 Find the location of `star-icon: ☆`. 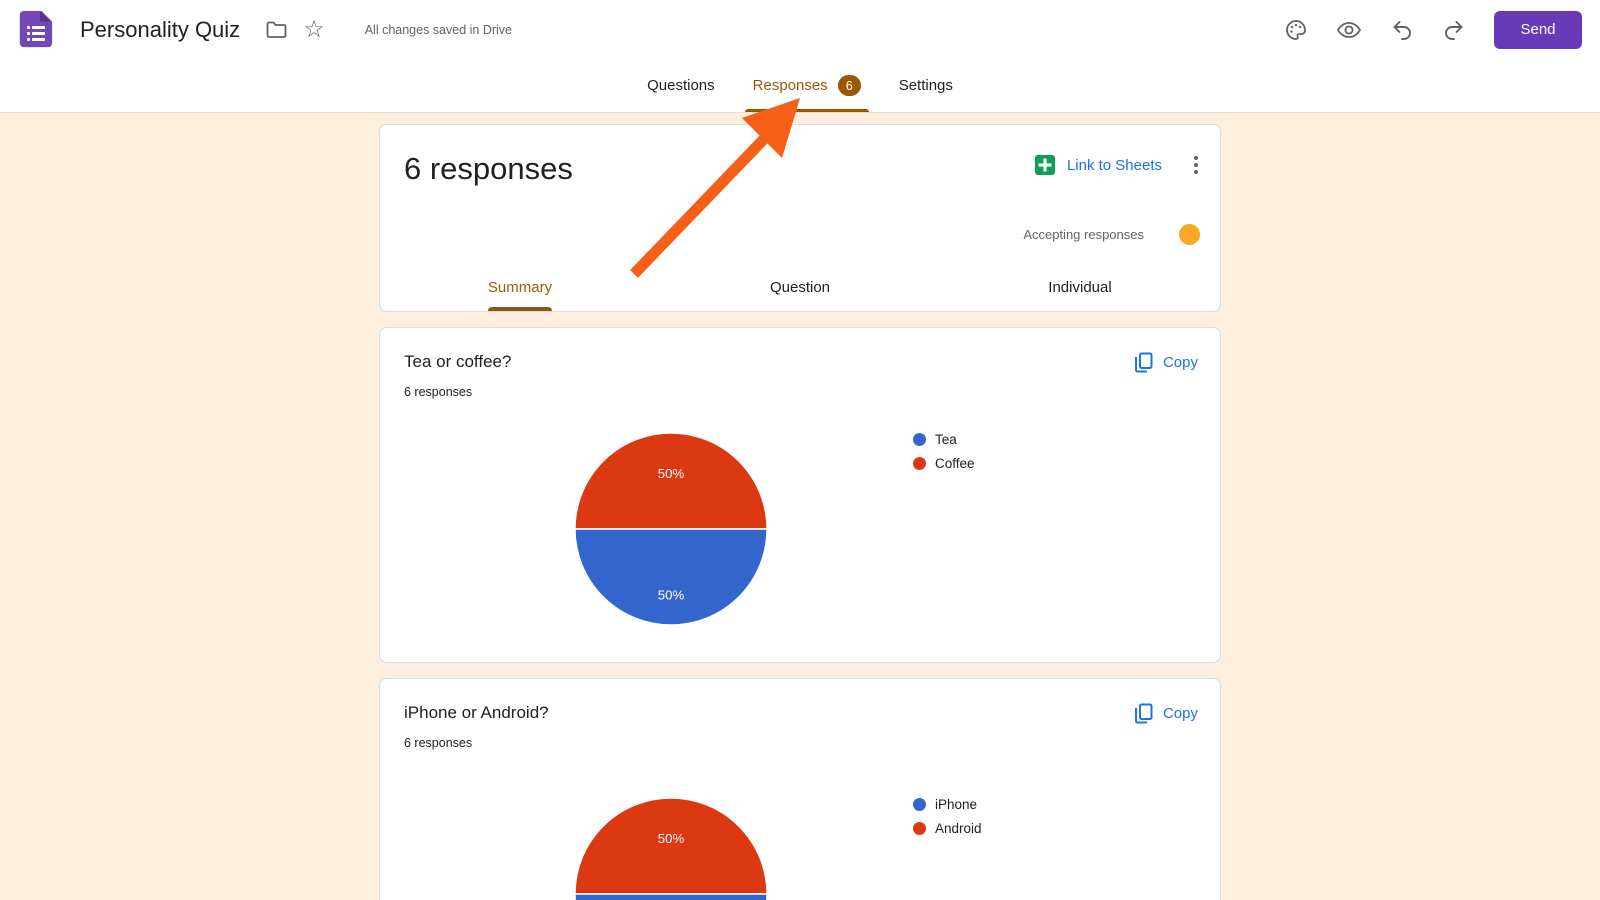

star-icon: ☆ is located at coordinates (314, 29).